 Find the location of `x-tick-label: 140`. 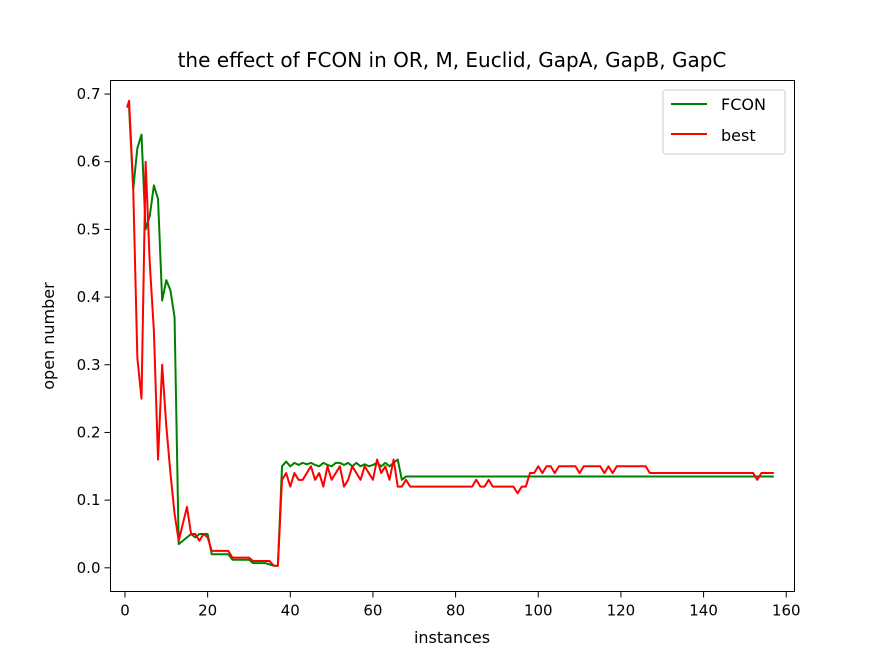

x-tick-label: 140 is located at coordinates (703, 611).